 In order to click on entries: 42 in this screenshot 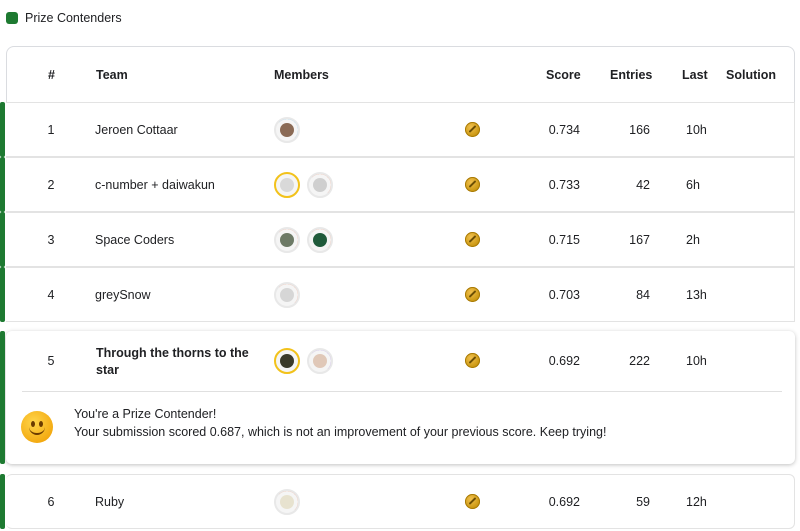, I will do `click(643, 185)`.